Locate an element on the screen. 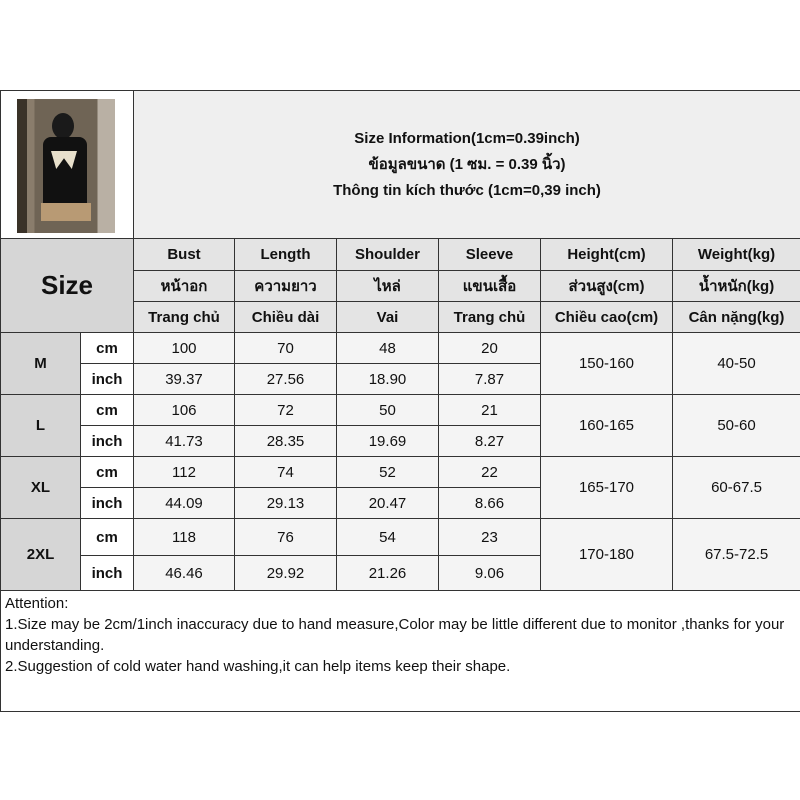 This screenshot has width=800, height=800. value-cm: 106 is located at coordinates (184, 410).